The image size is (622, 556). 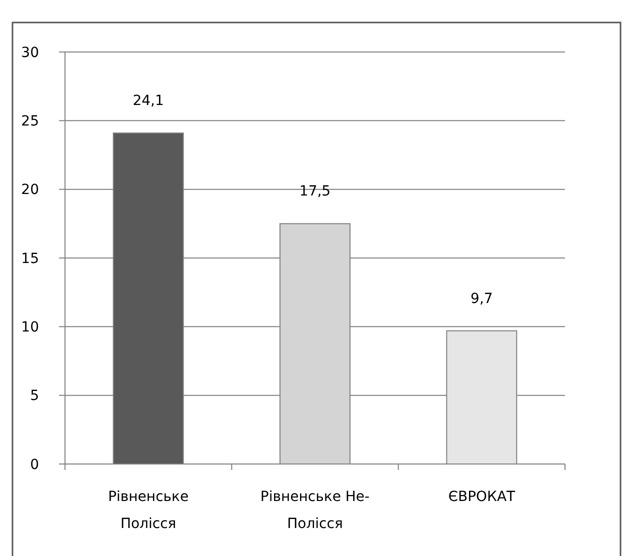 I want to click on y-tick-label: 20, so click(x=30, y=190).